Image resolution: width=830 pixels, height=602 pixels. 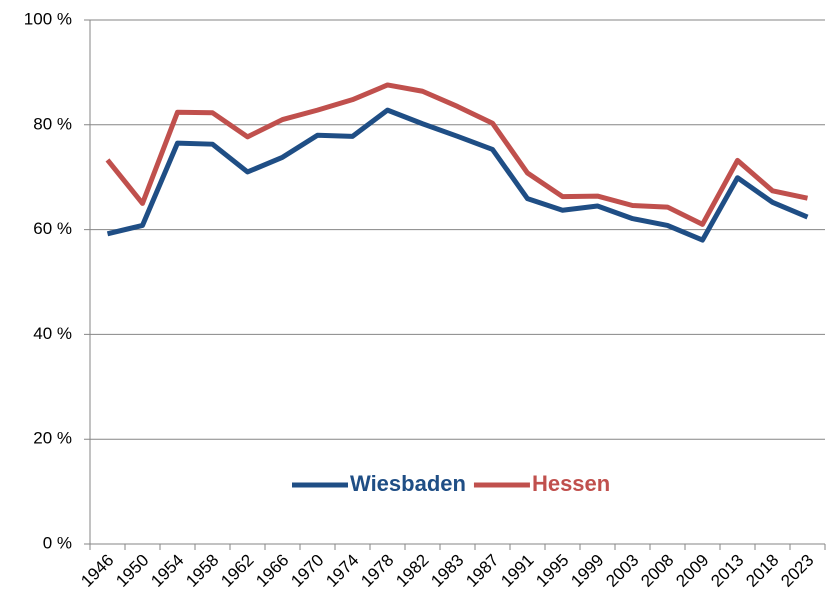 What do you see at coordinates (202, 571) in the screenshot?
I see `x-tick-label: 1958` at bounding box center [202, 571].